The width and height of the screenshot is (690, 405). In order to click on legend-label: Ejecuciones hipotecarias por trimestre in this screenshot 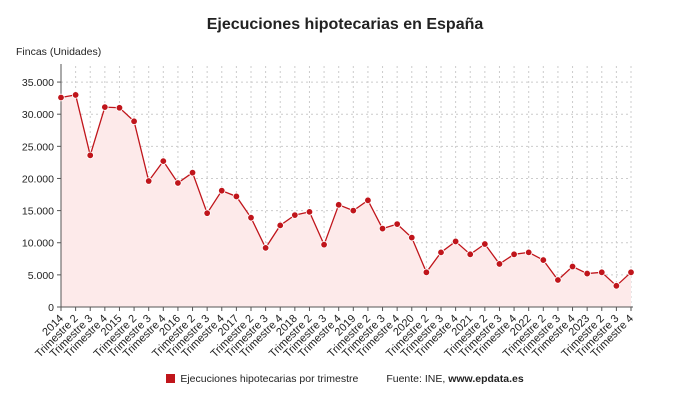, I will do `click(269, 379)`.